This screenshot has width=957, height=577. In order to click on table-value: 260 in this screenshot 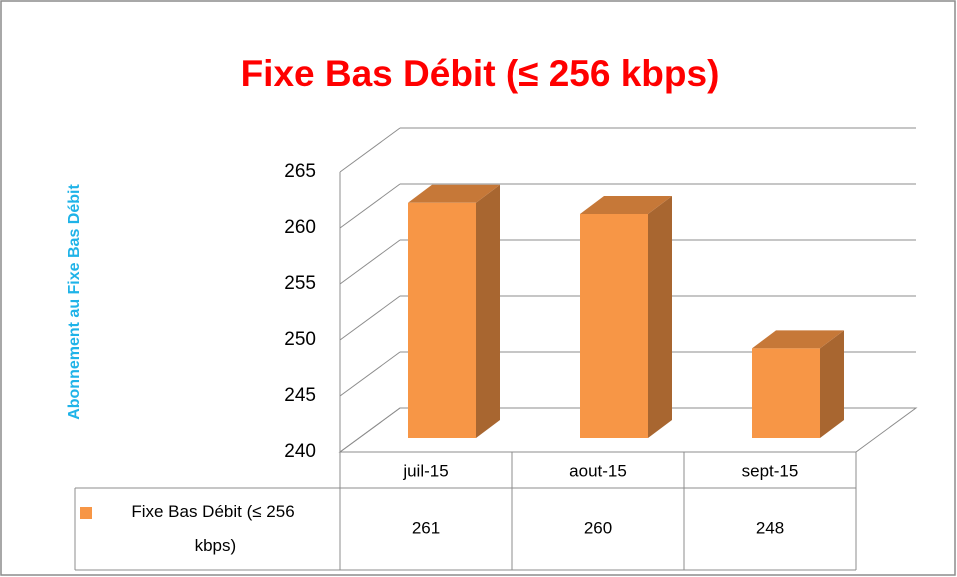, I will do `click(598, 527)`.